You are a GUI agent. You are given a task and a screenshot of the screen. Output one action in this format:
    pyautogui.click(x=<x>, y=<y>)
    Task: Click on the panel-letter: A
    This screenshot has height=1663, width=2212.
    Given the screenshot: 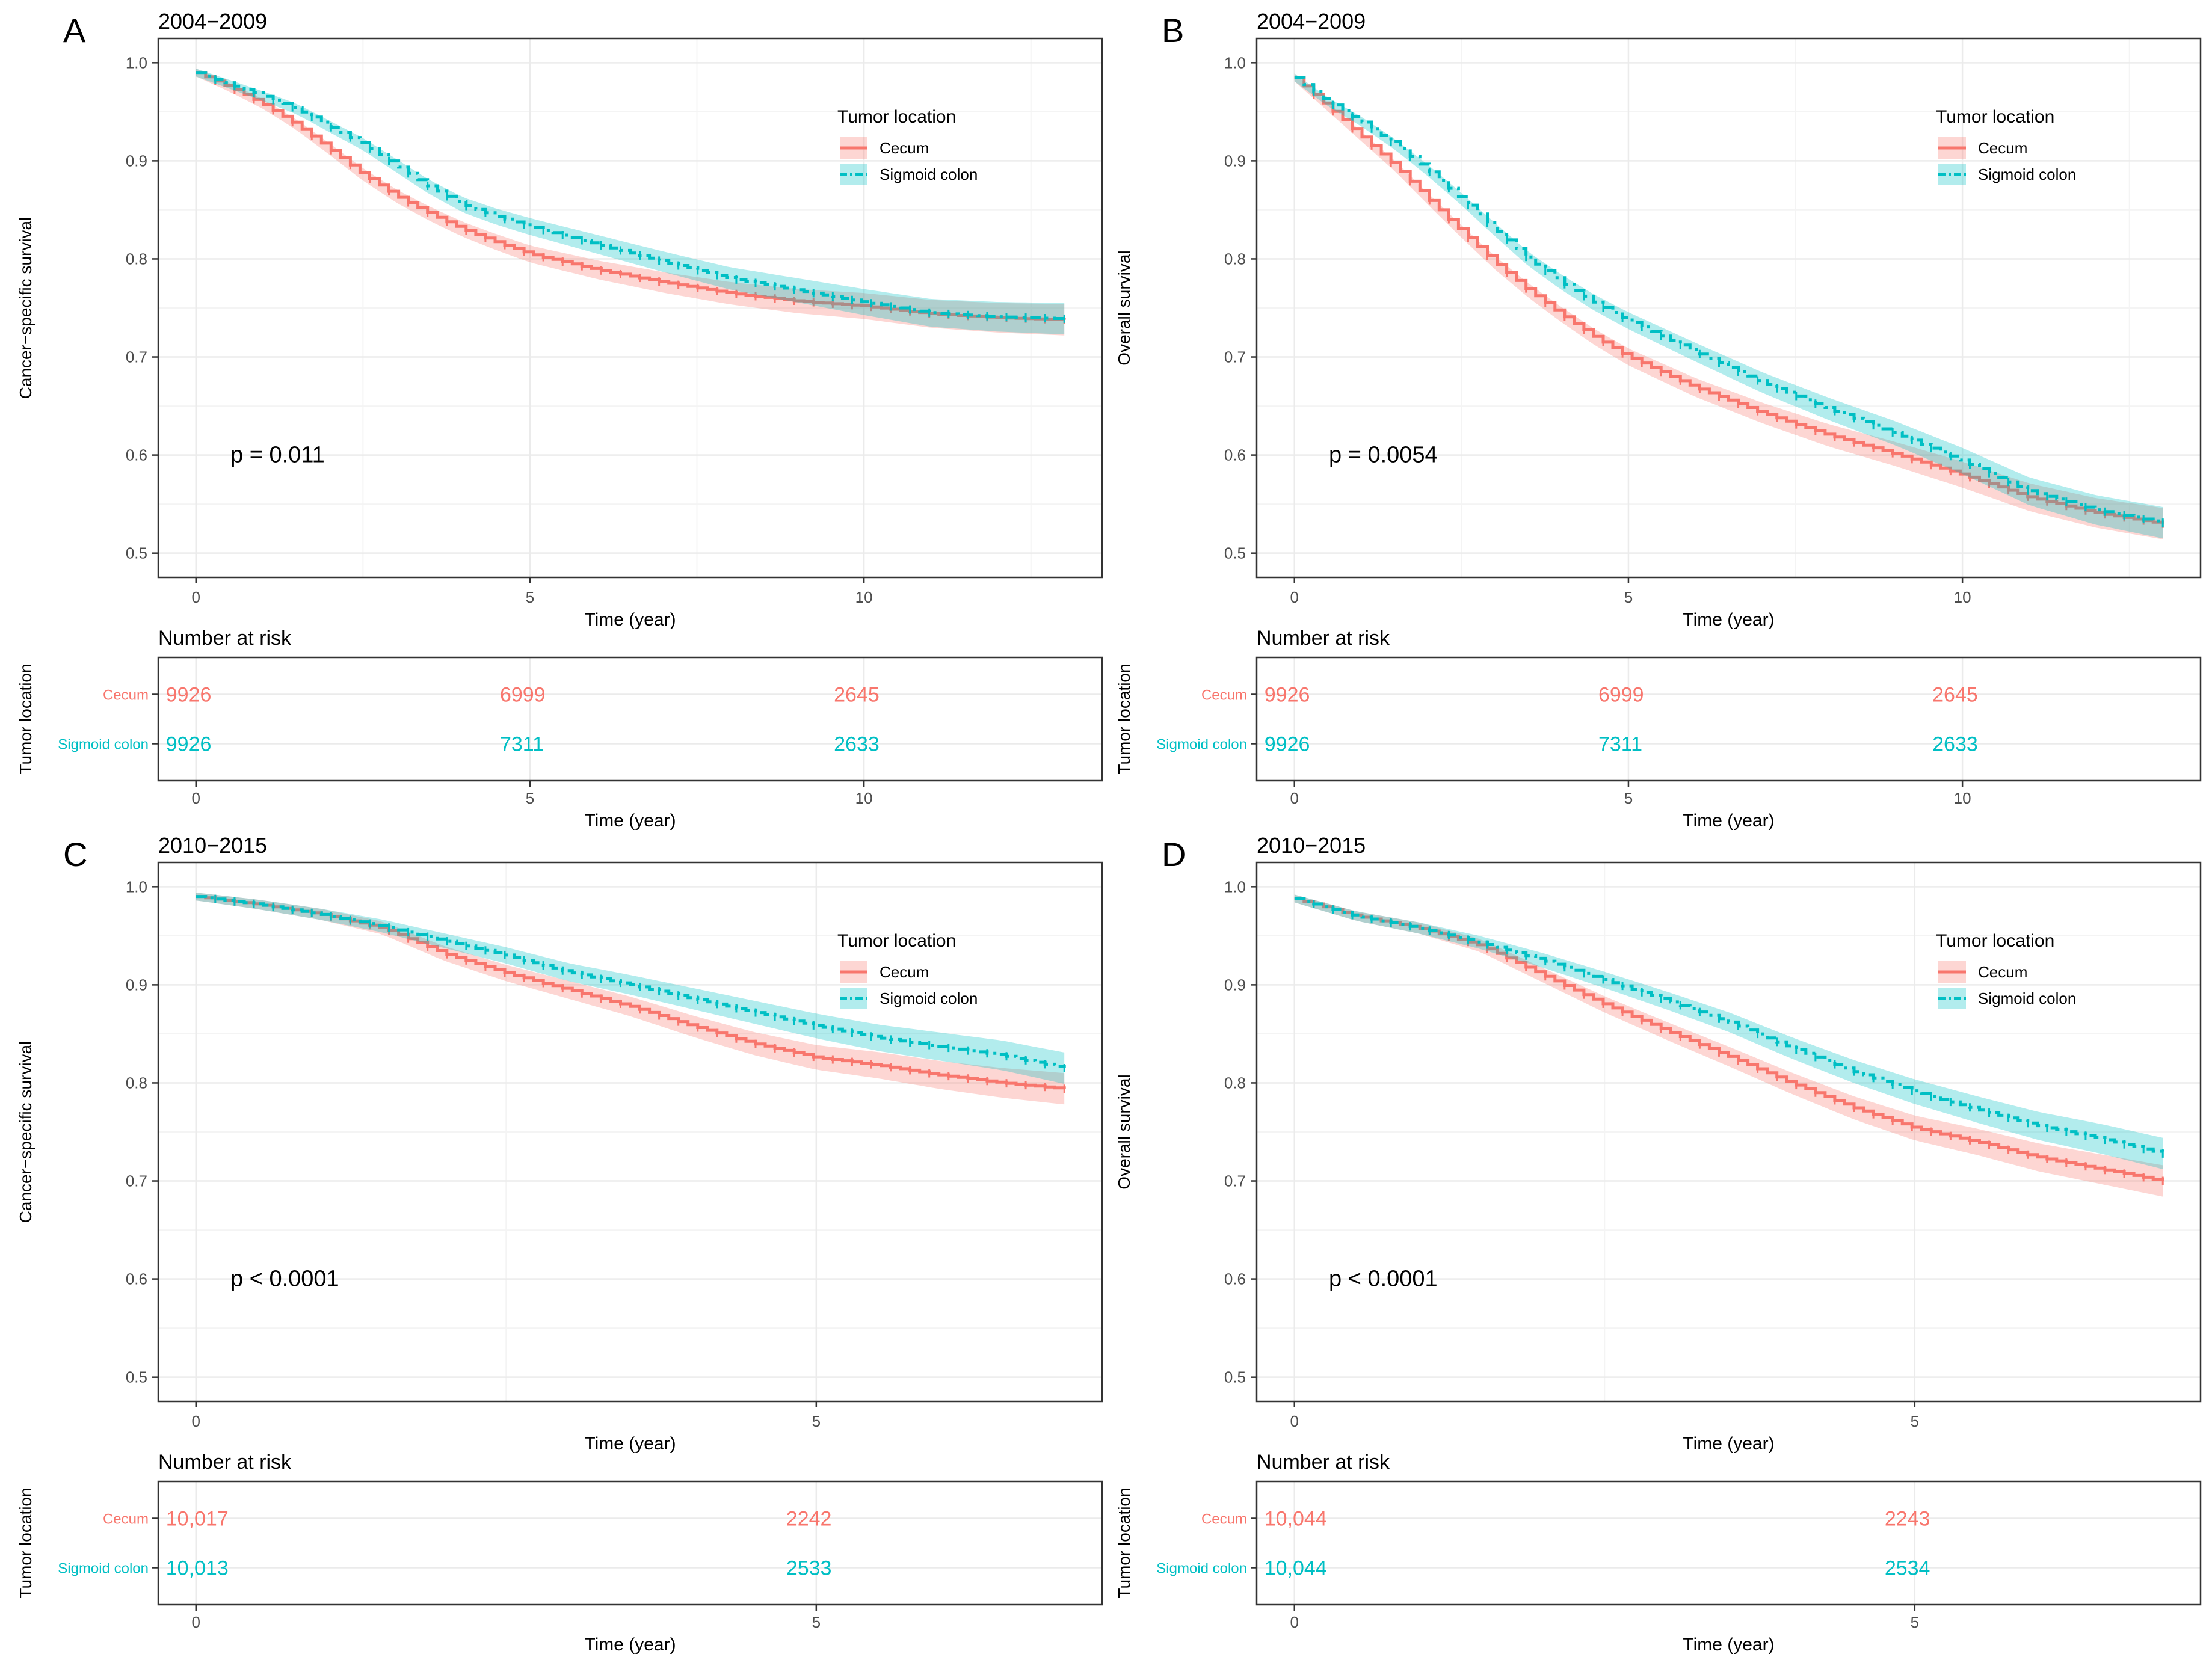 What is the action you would take?
    pyautogui.click(x=74, y=30)
    